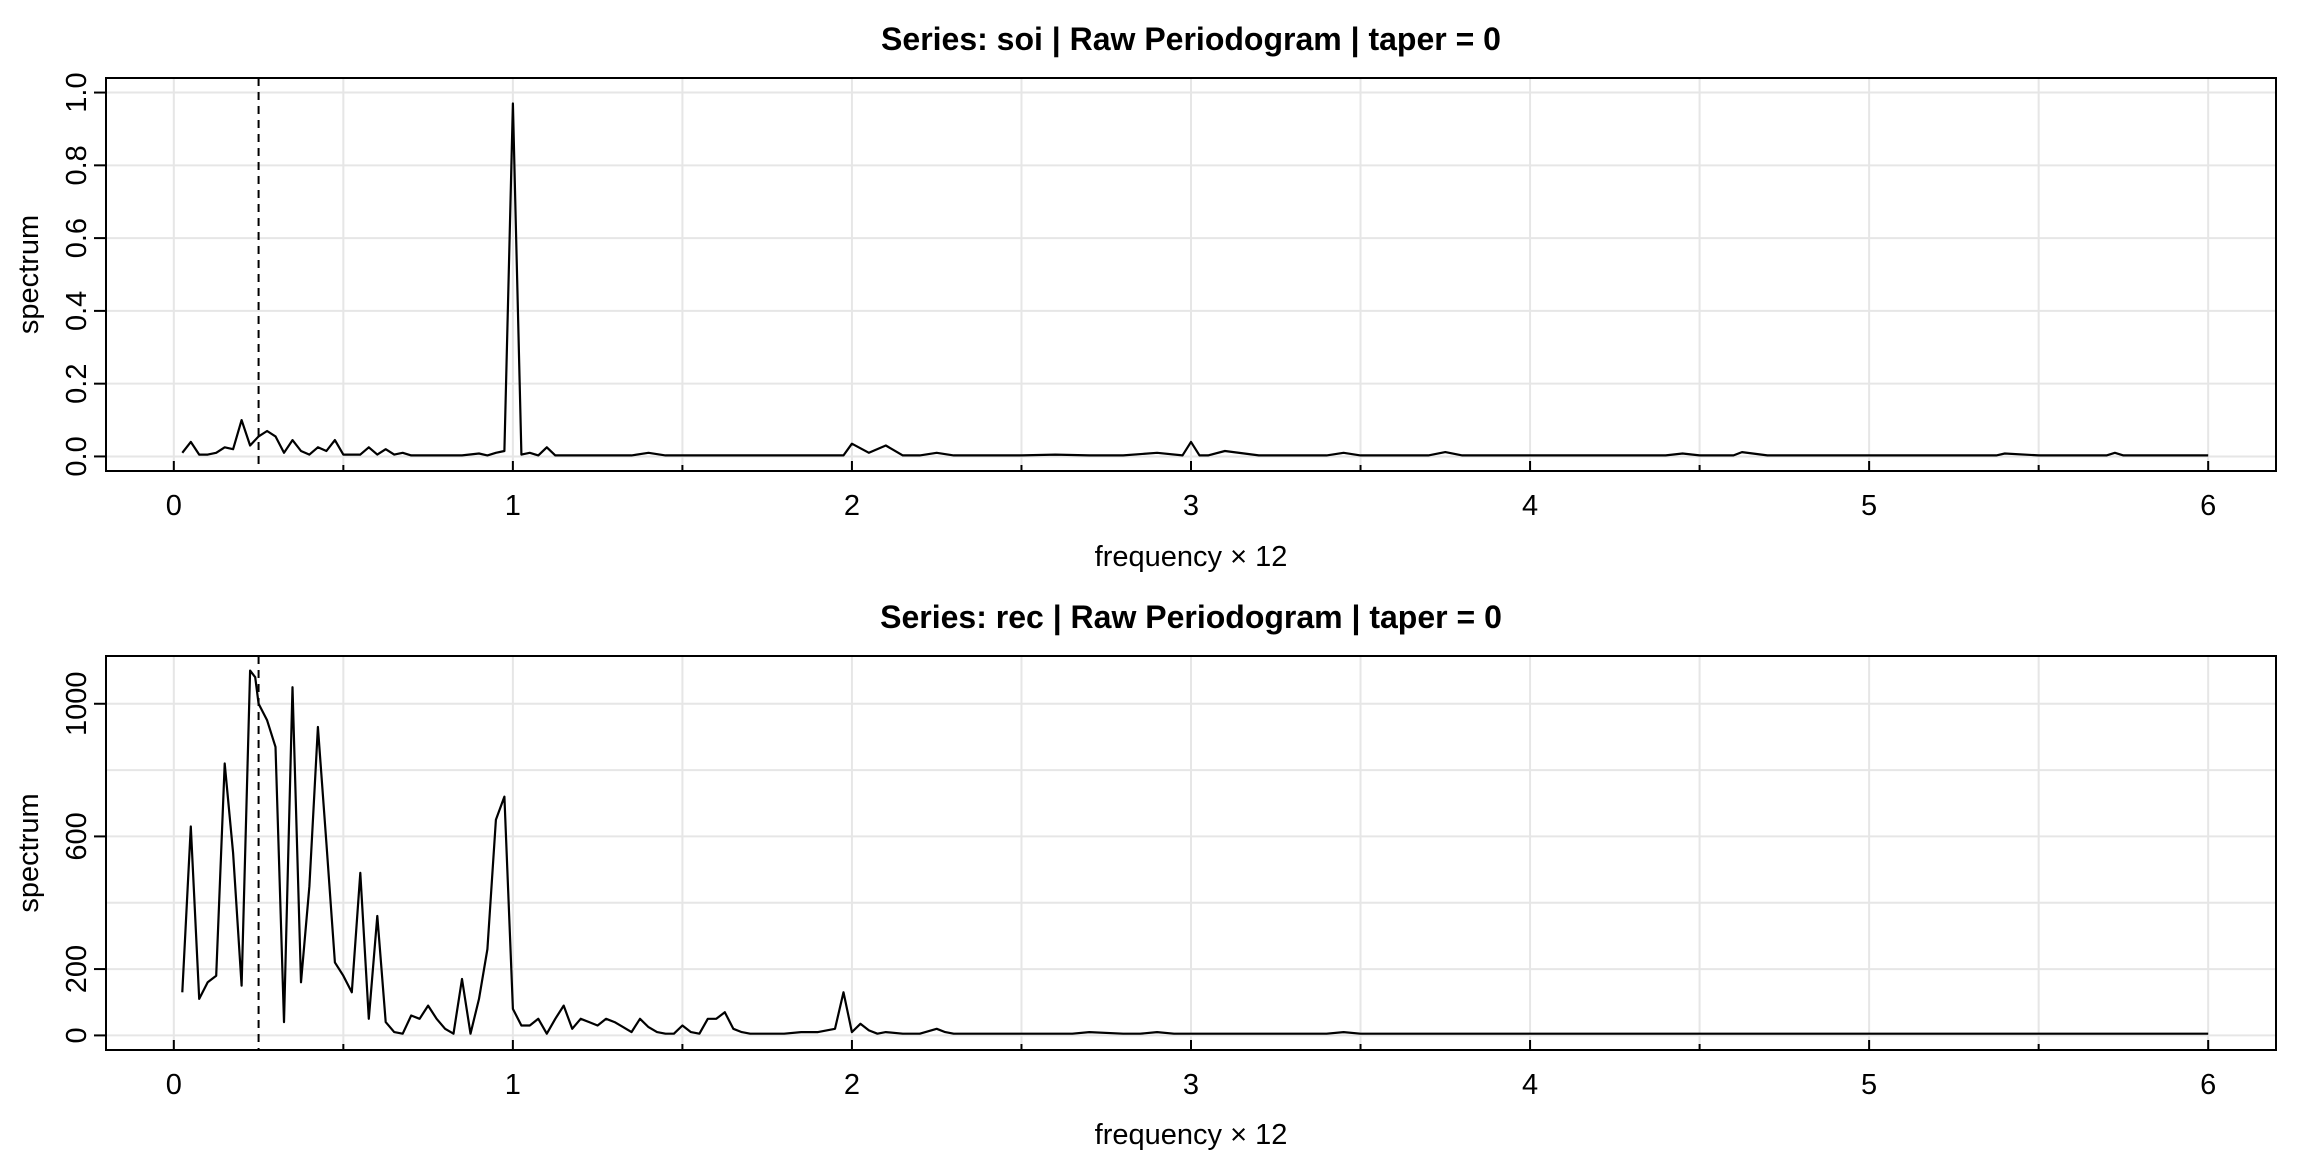 Image resolution: width=2304 pixels, height=1152 pixels. I want to click on rec-x-axis: 0 1 2 3 4 5 6, so click(1191, 1070).